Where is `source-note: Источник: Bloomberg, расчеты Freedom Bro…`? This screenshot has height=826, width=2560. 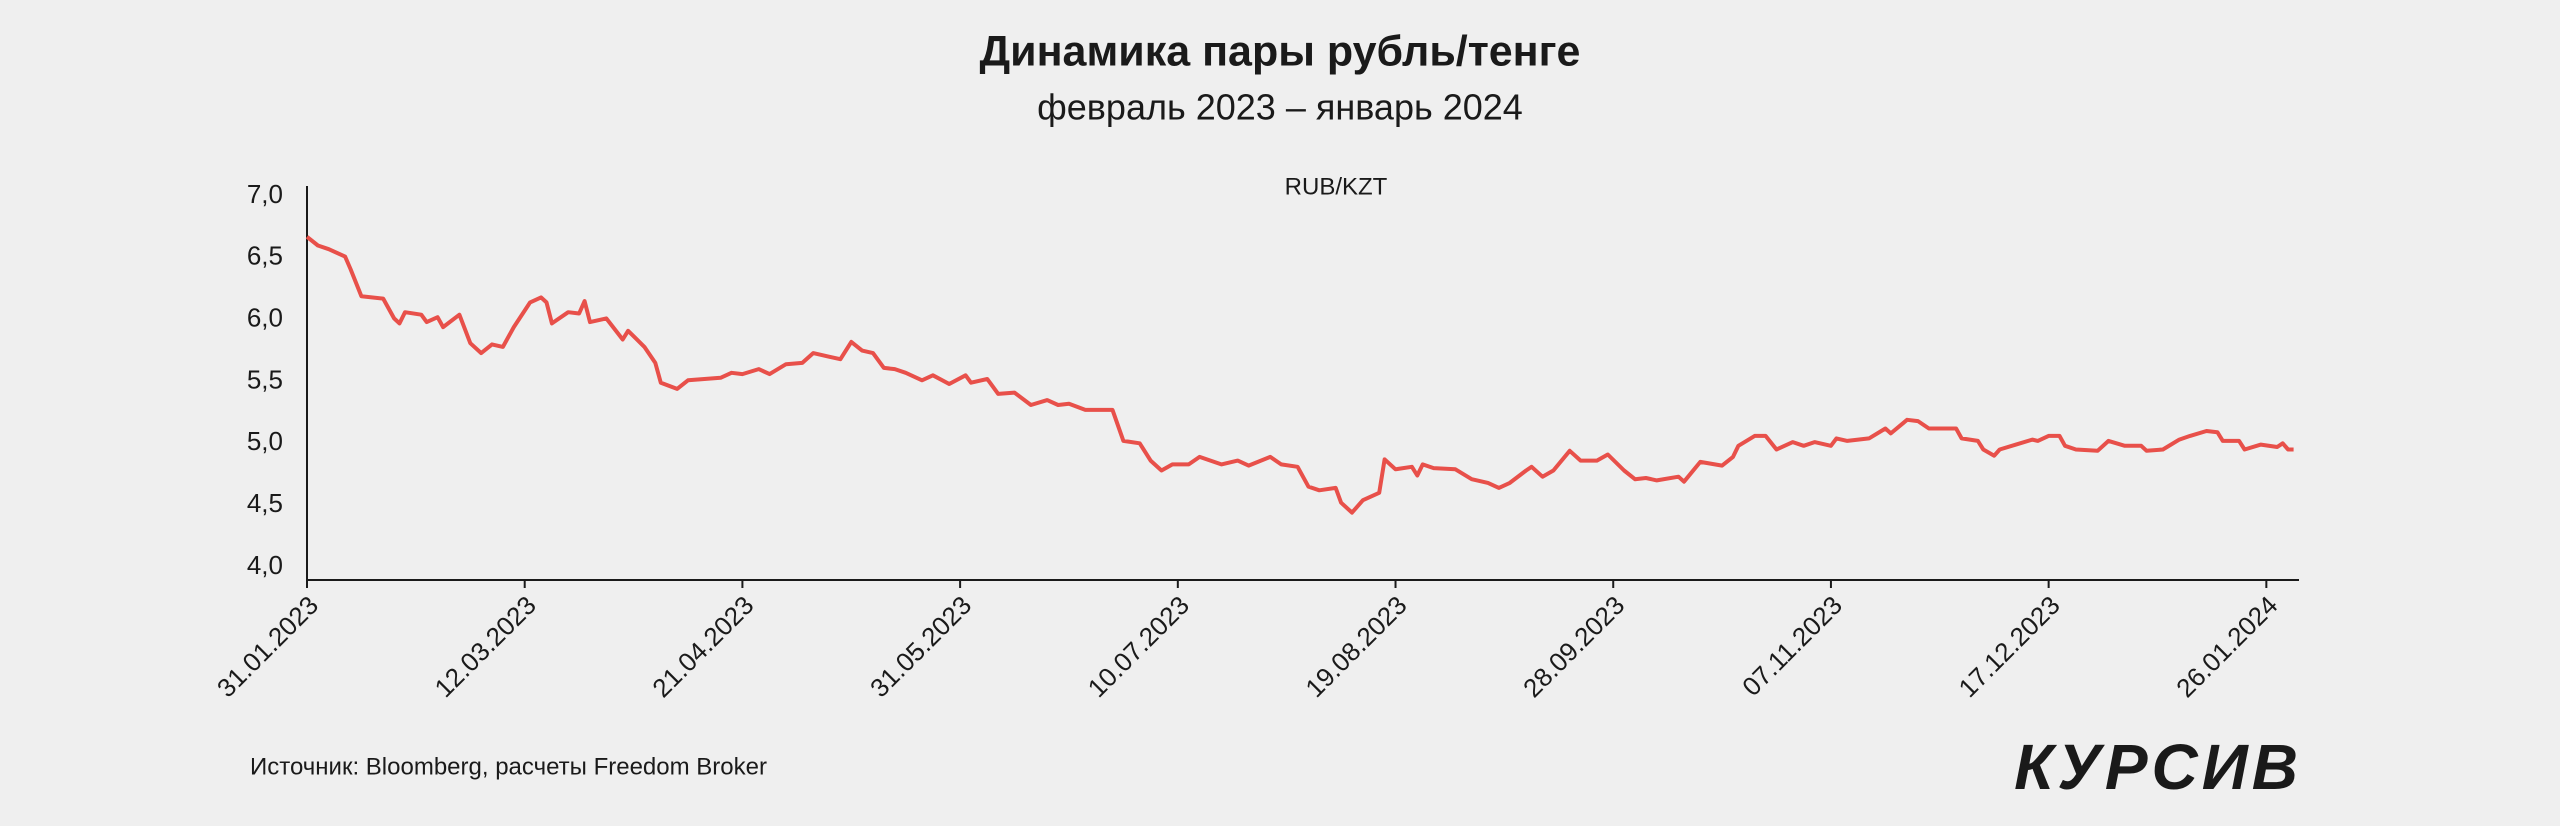
source-note: Источник: Bloomberg, расчеты Freedom Bro… is located at coordinates (508, 766).